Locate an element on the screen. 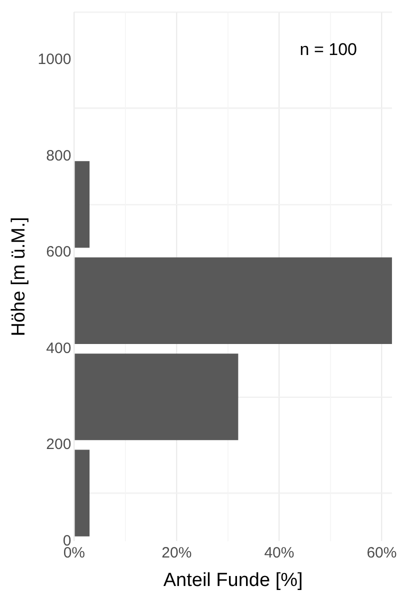  x-tick-label: 40% is located at coordinates (279, 553).